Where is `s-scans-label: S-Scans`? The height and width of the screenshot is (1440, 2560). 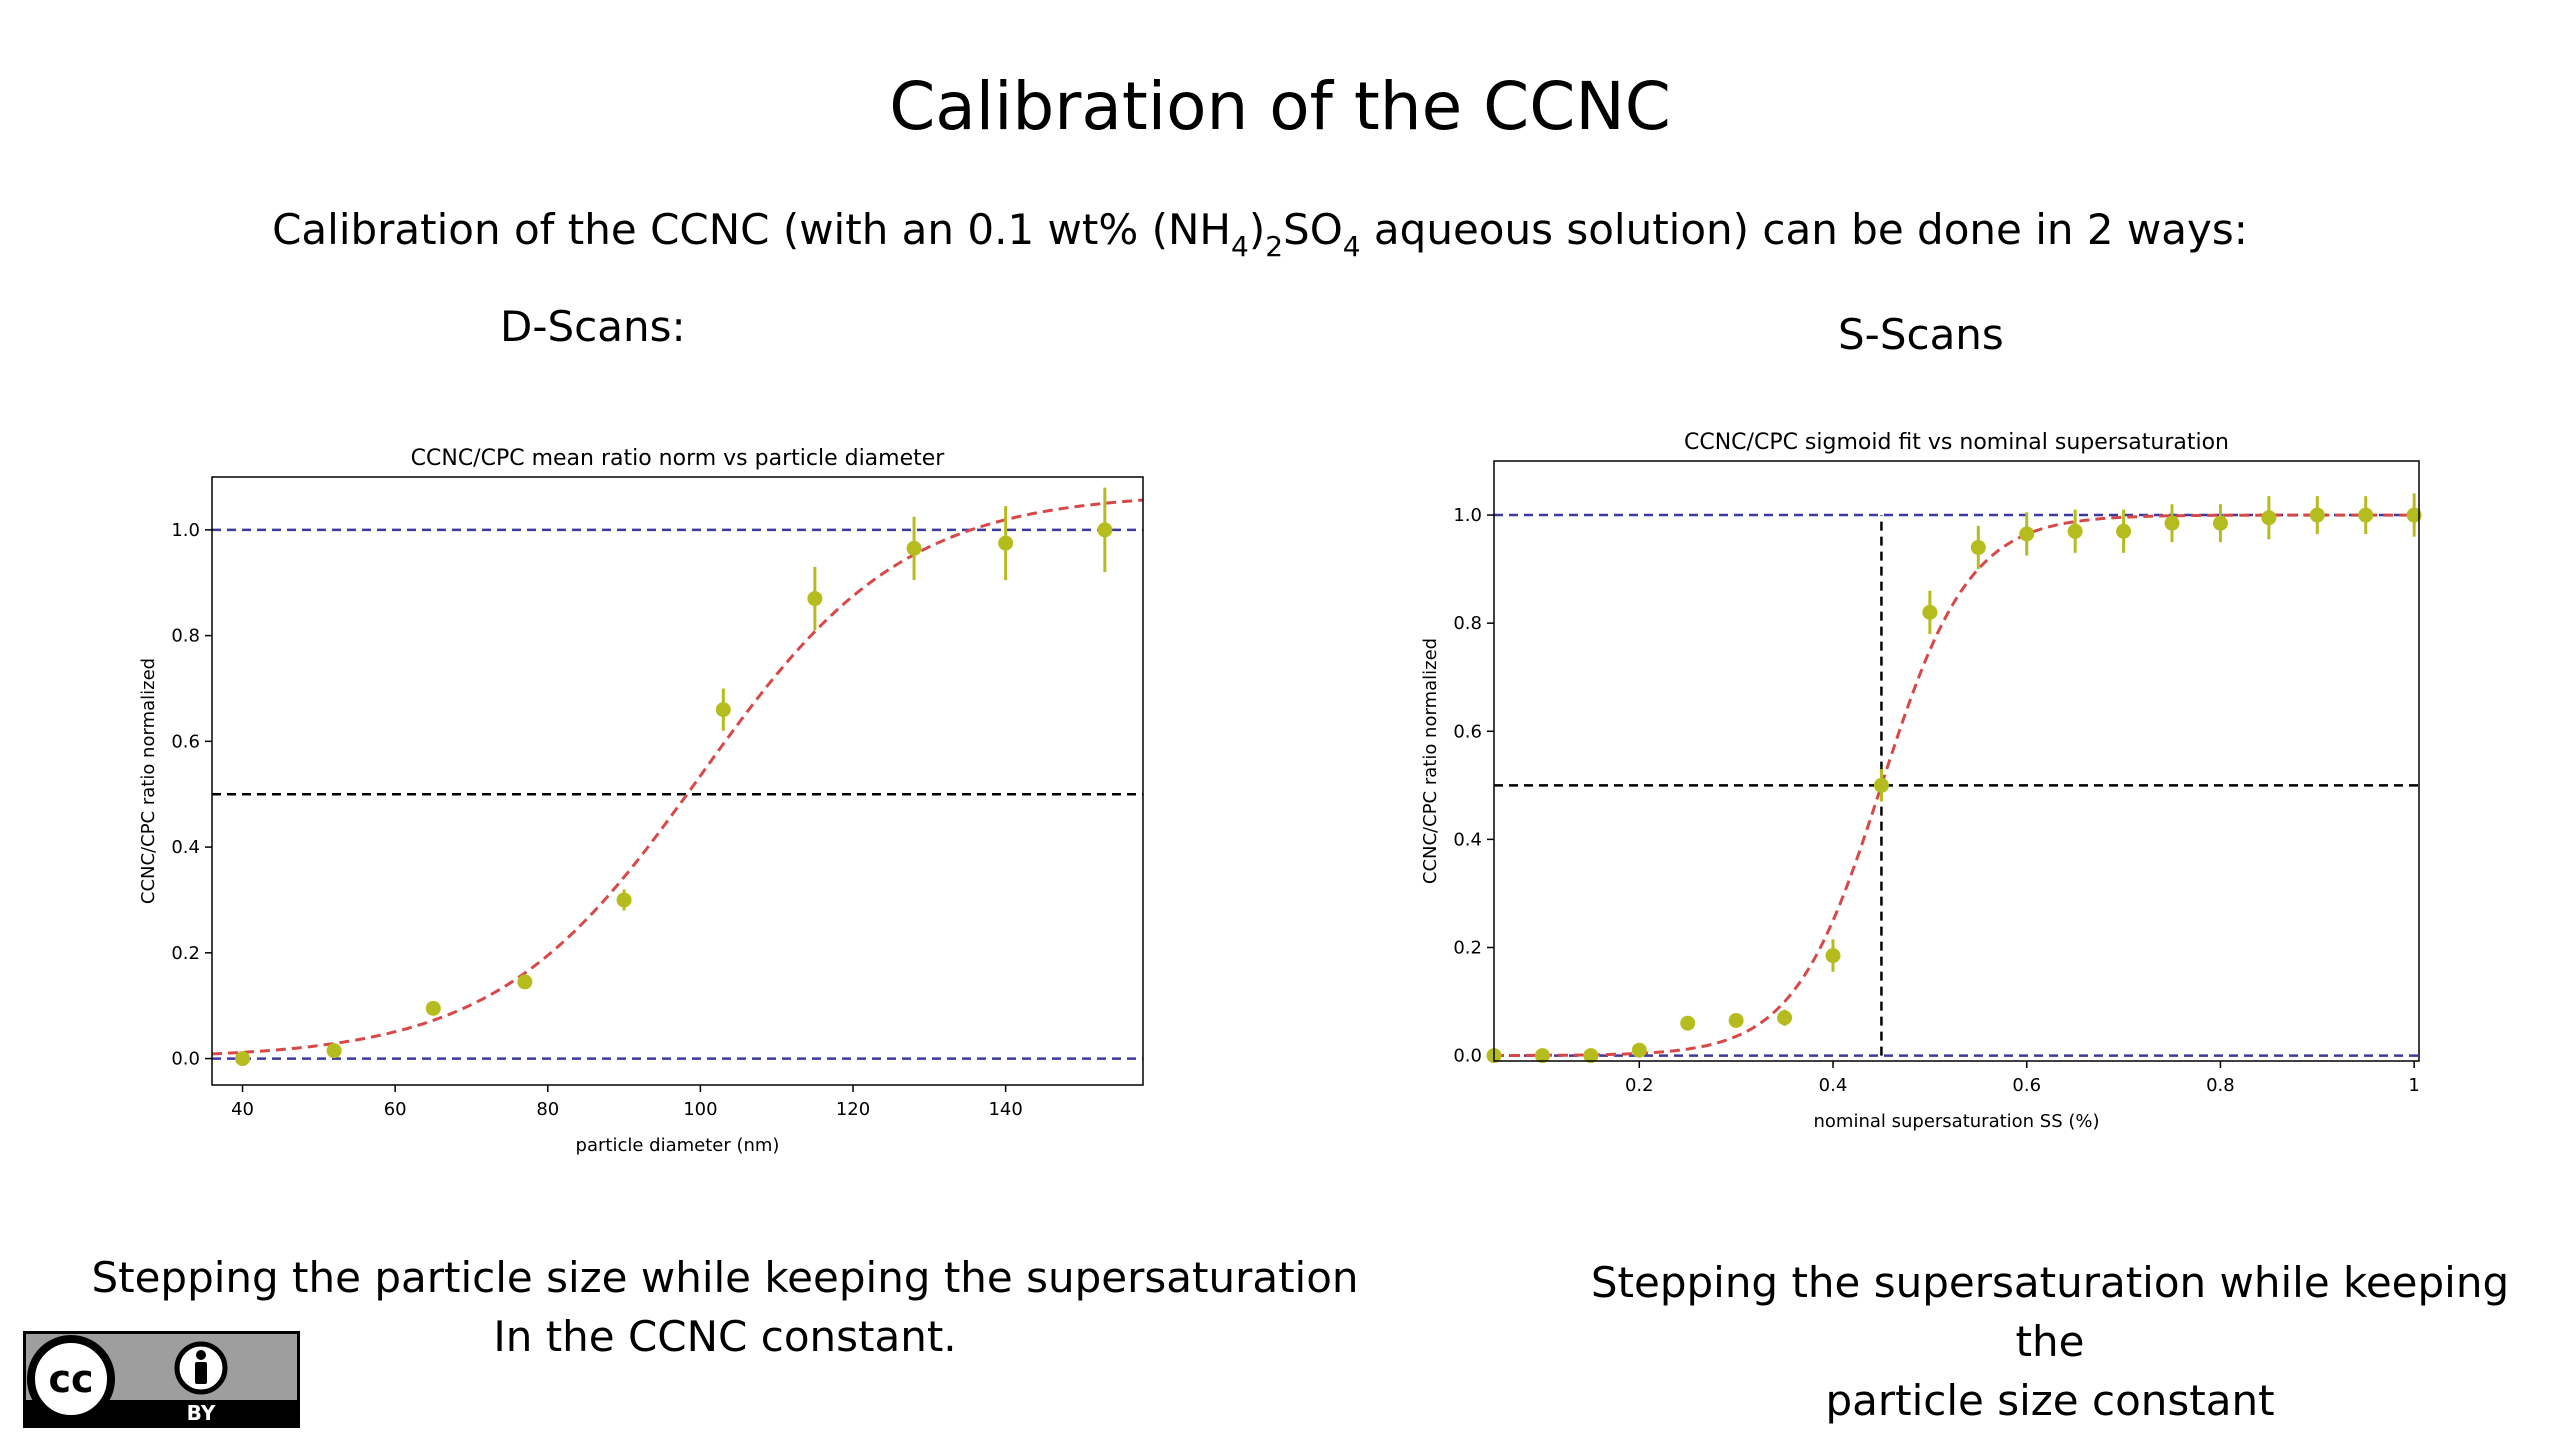
s-scans-label: S-Scans is located at coordinates (1921, 334).